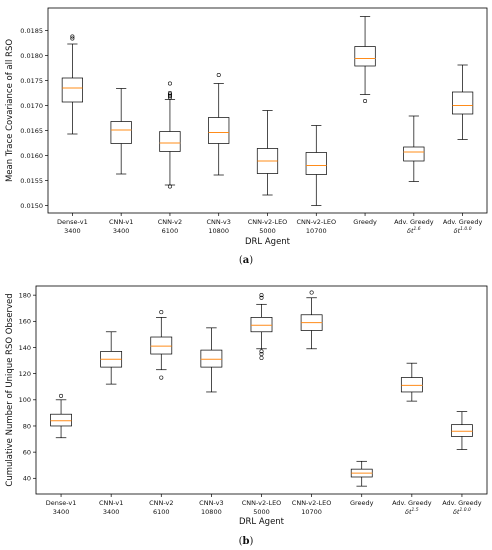 The height and width of the screenshot is (550, 492). What do you see at coordinates (31, 31) in the screenshot?
I see `y-tick-label: 0.0185` at bounding box center [31, 31].